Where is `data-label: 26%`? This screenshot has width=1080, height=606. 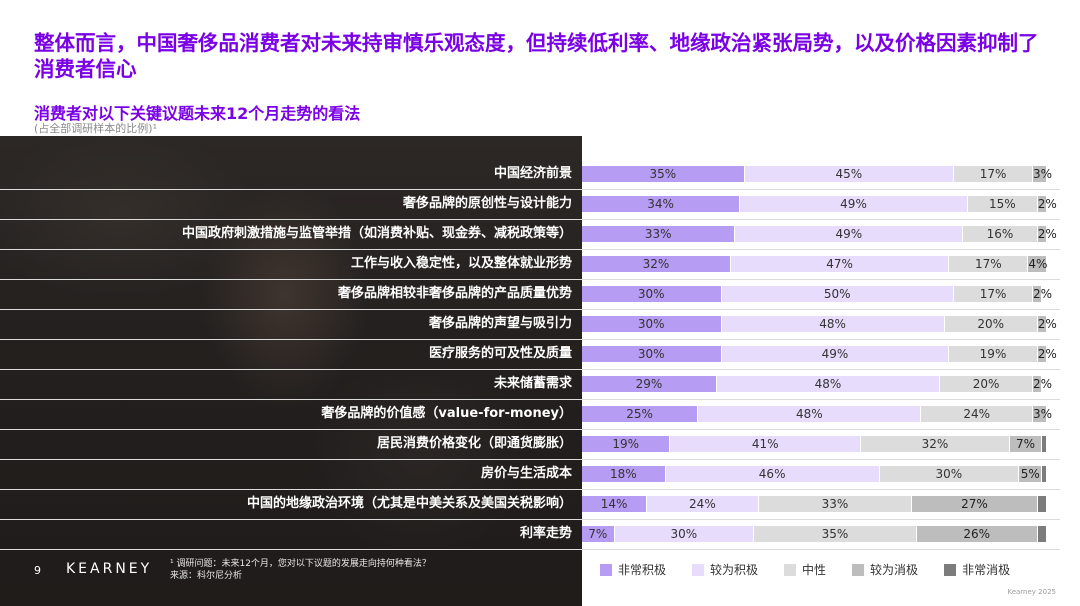
data-label: 26% is located at coordinates (977, 534).